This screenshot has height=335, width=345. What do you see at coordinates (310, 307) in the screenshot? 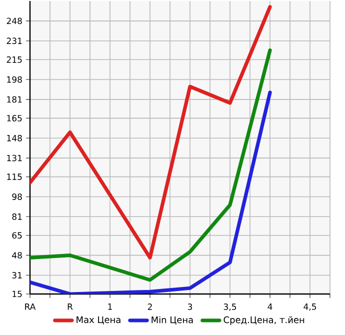
I see `x-tick-label: 4,5` at bounding box center [310, 307].